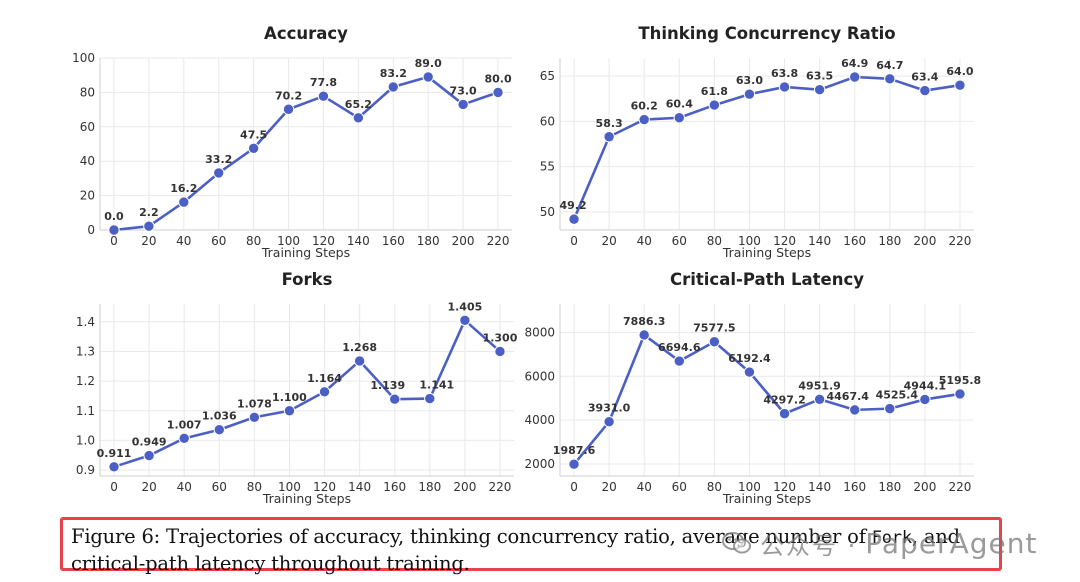 This screenshot has width=1080, height=582. What do you see at coordinates (87, 196) in the screenshot?
I see `y-tick-label: 20` at bounding box center [87, 196].